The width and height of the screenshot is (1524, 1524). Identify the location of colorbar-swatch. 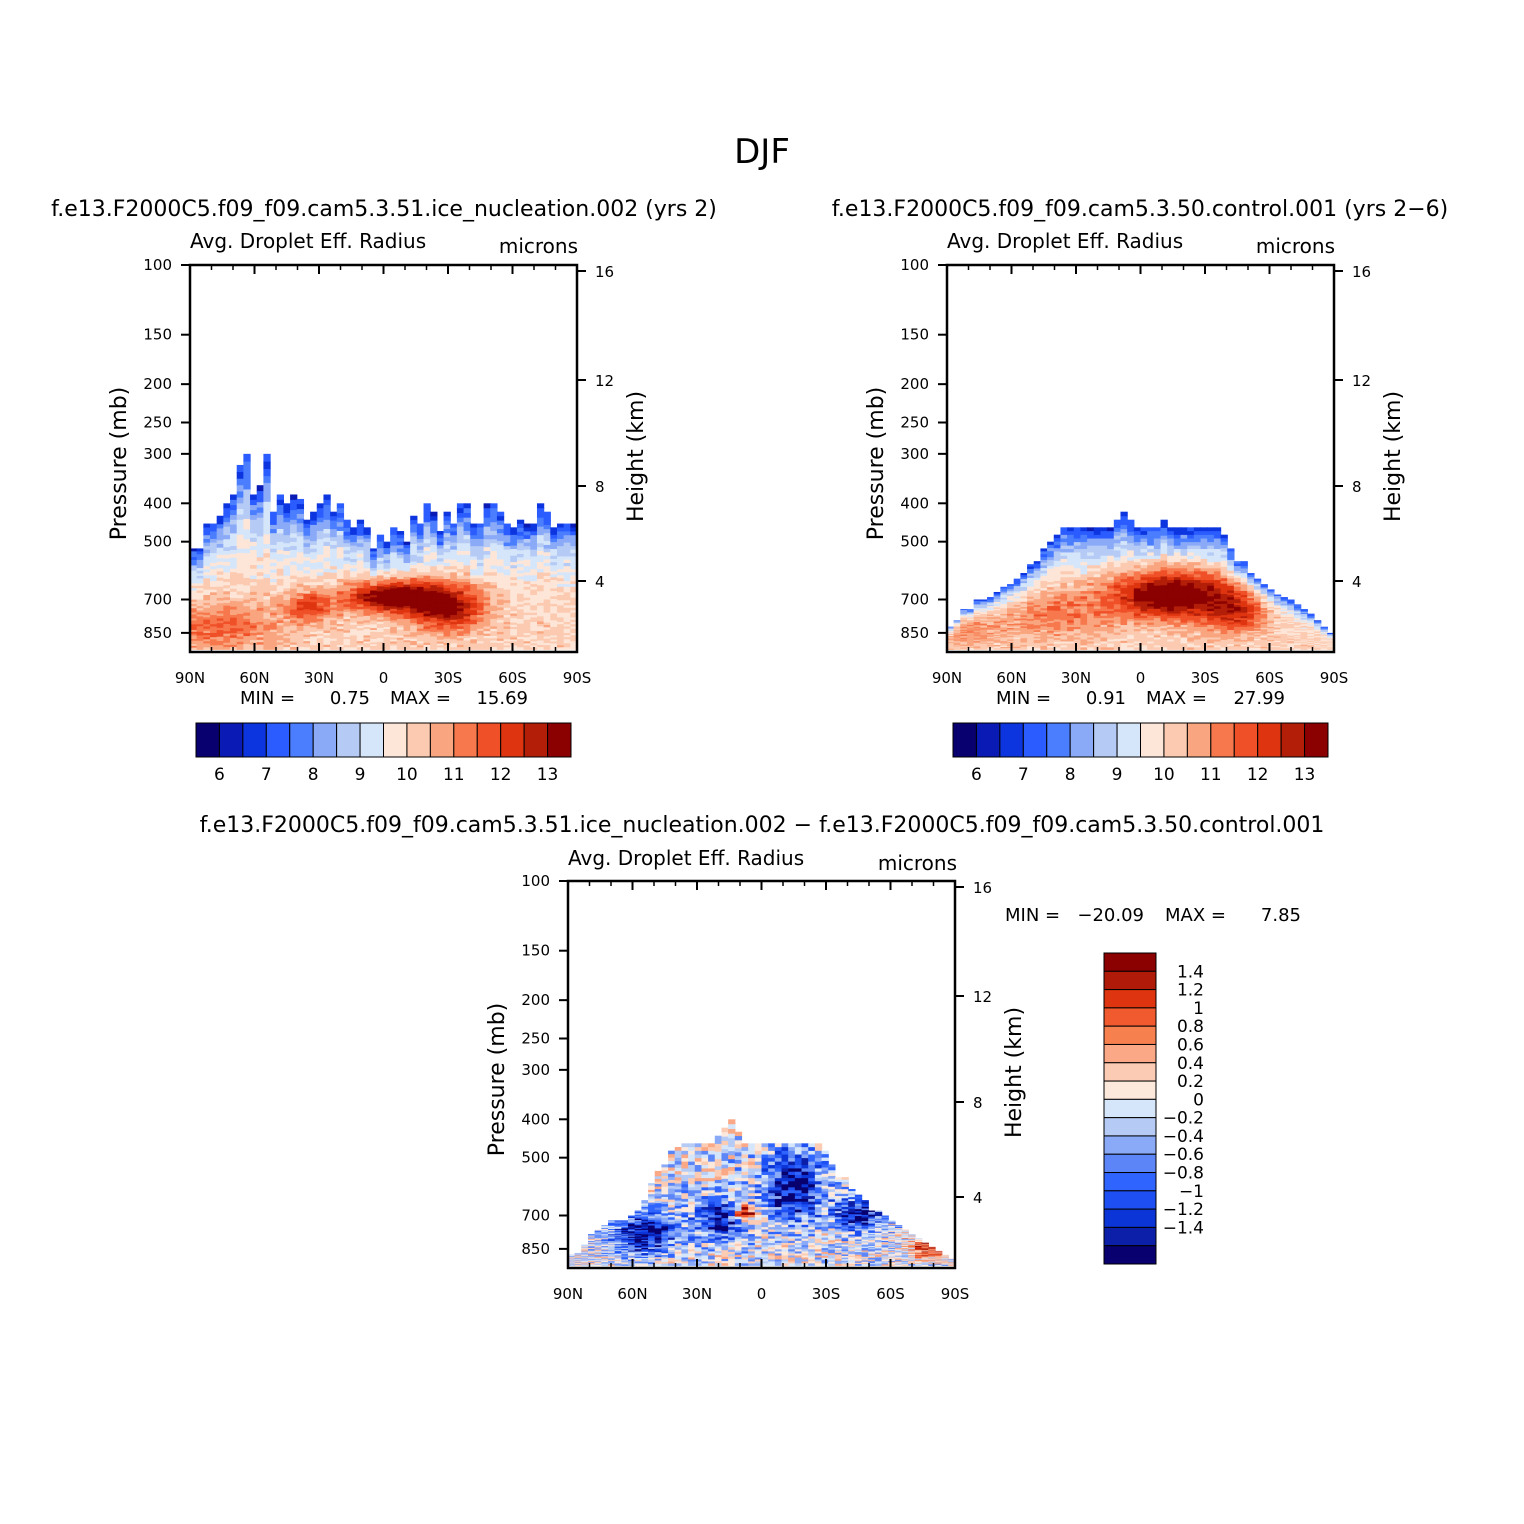
(418, 740).